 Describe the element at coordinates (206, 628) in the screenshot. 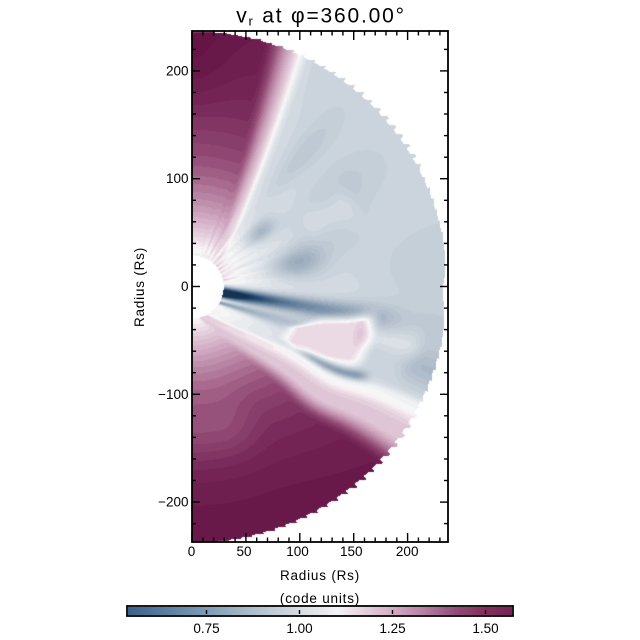

I see `svg-text: 0.75` at that location.